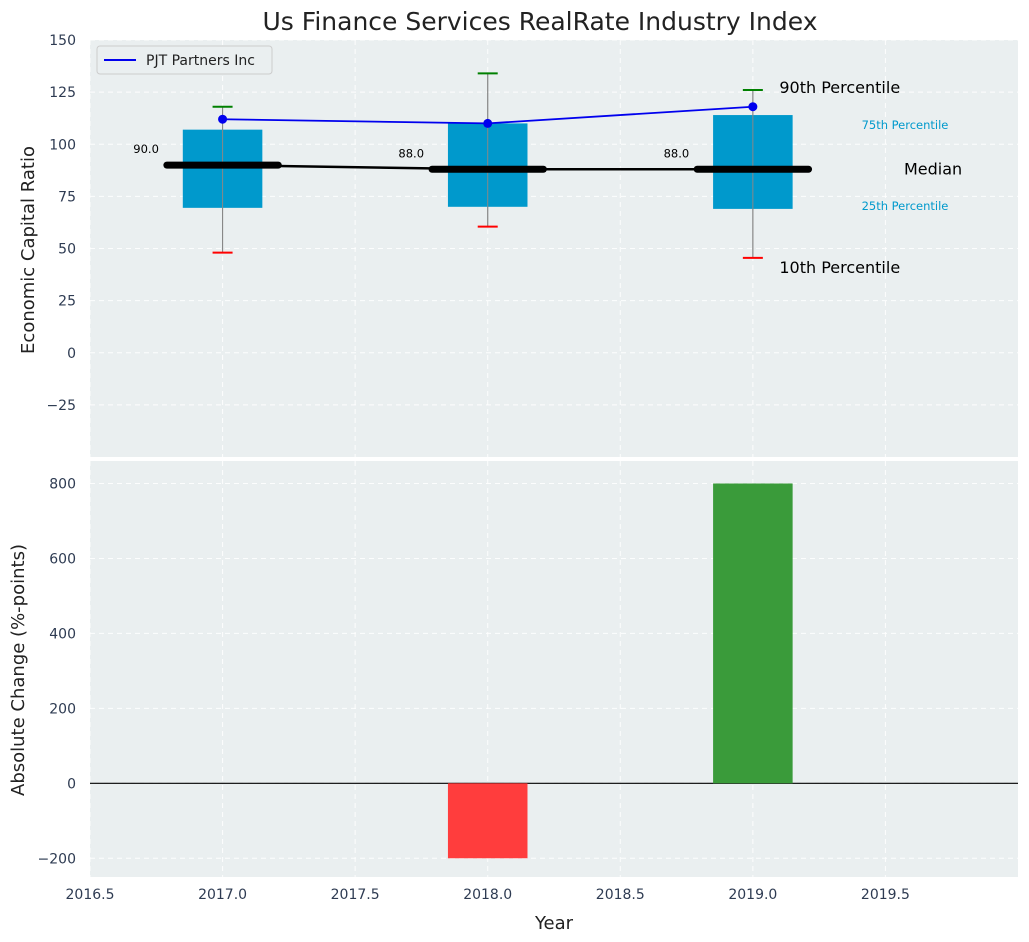  I want to click on annotation-p25: 25th Percentile, so click(905, 206).